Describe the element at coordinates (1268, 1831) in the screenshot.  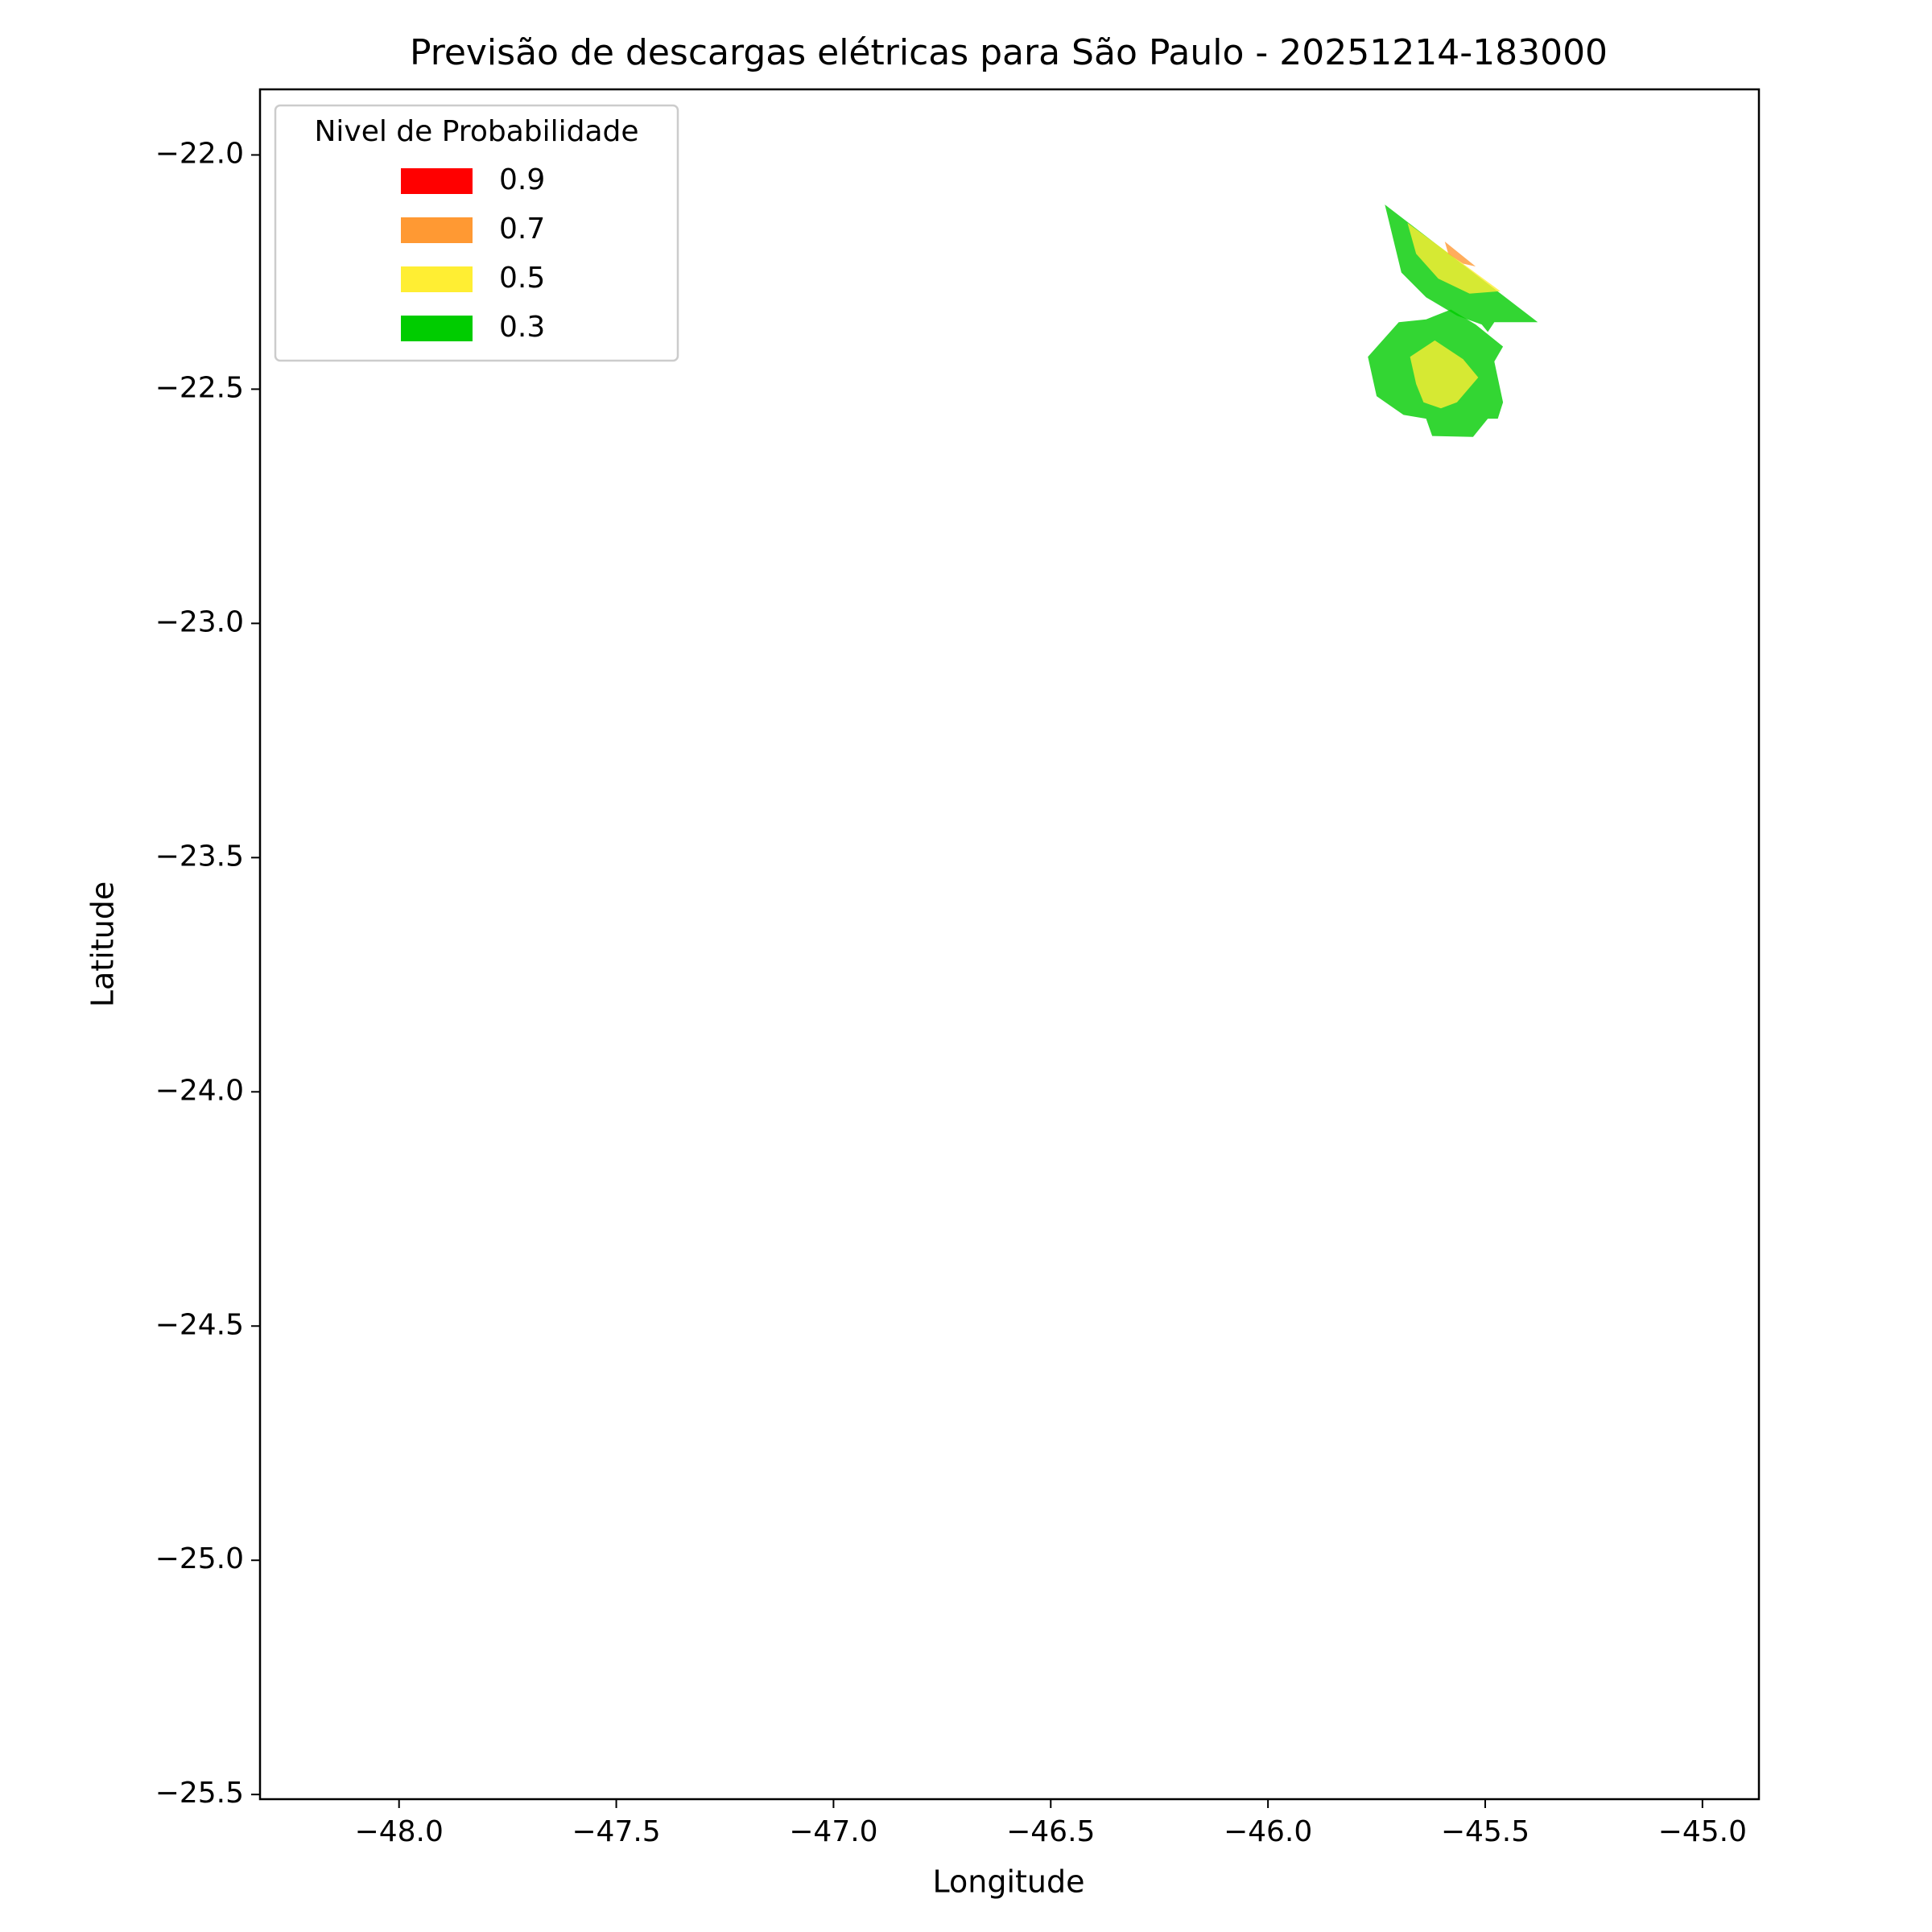
I see `x-tick-label: −46.0` at that location.